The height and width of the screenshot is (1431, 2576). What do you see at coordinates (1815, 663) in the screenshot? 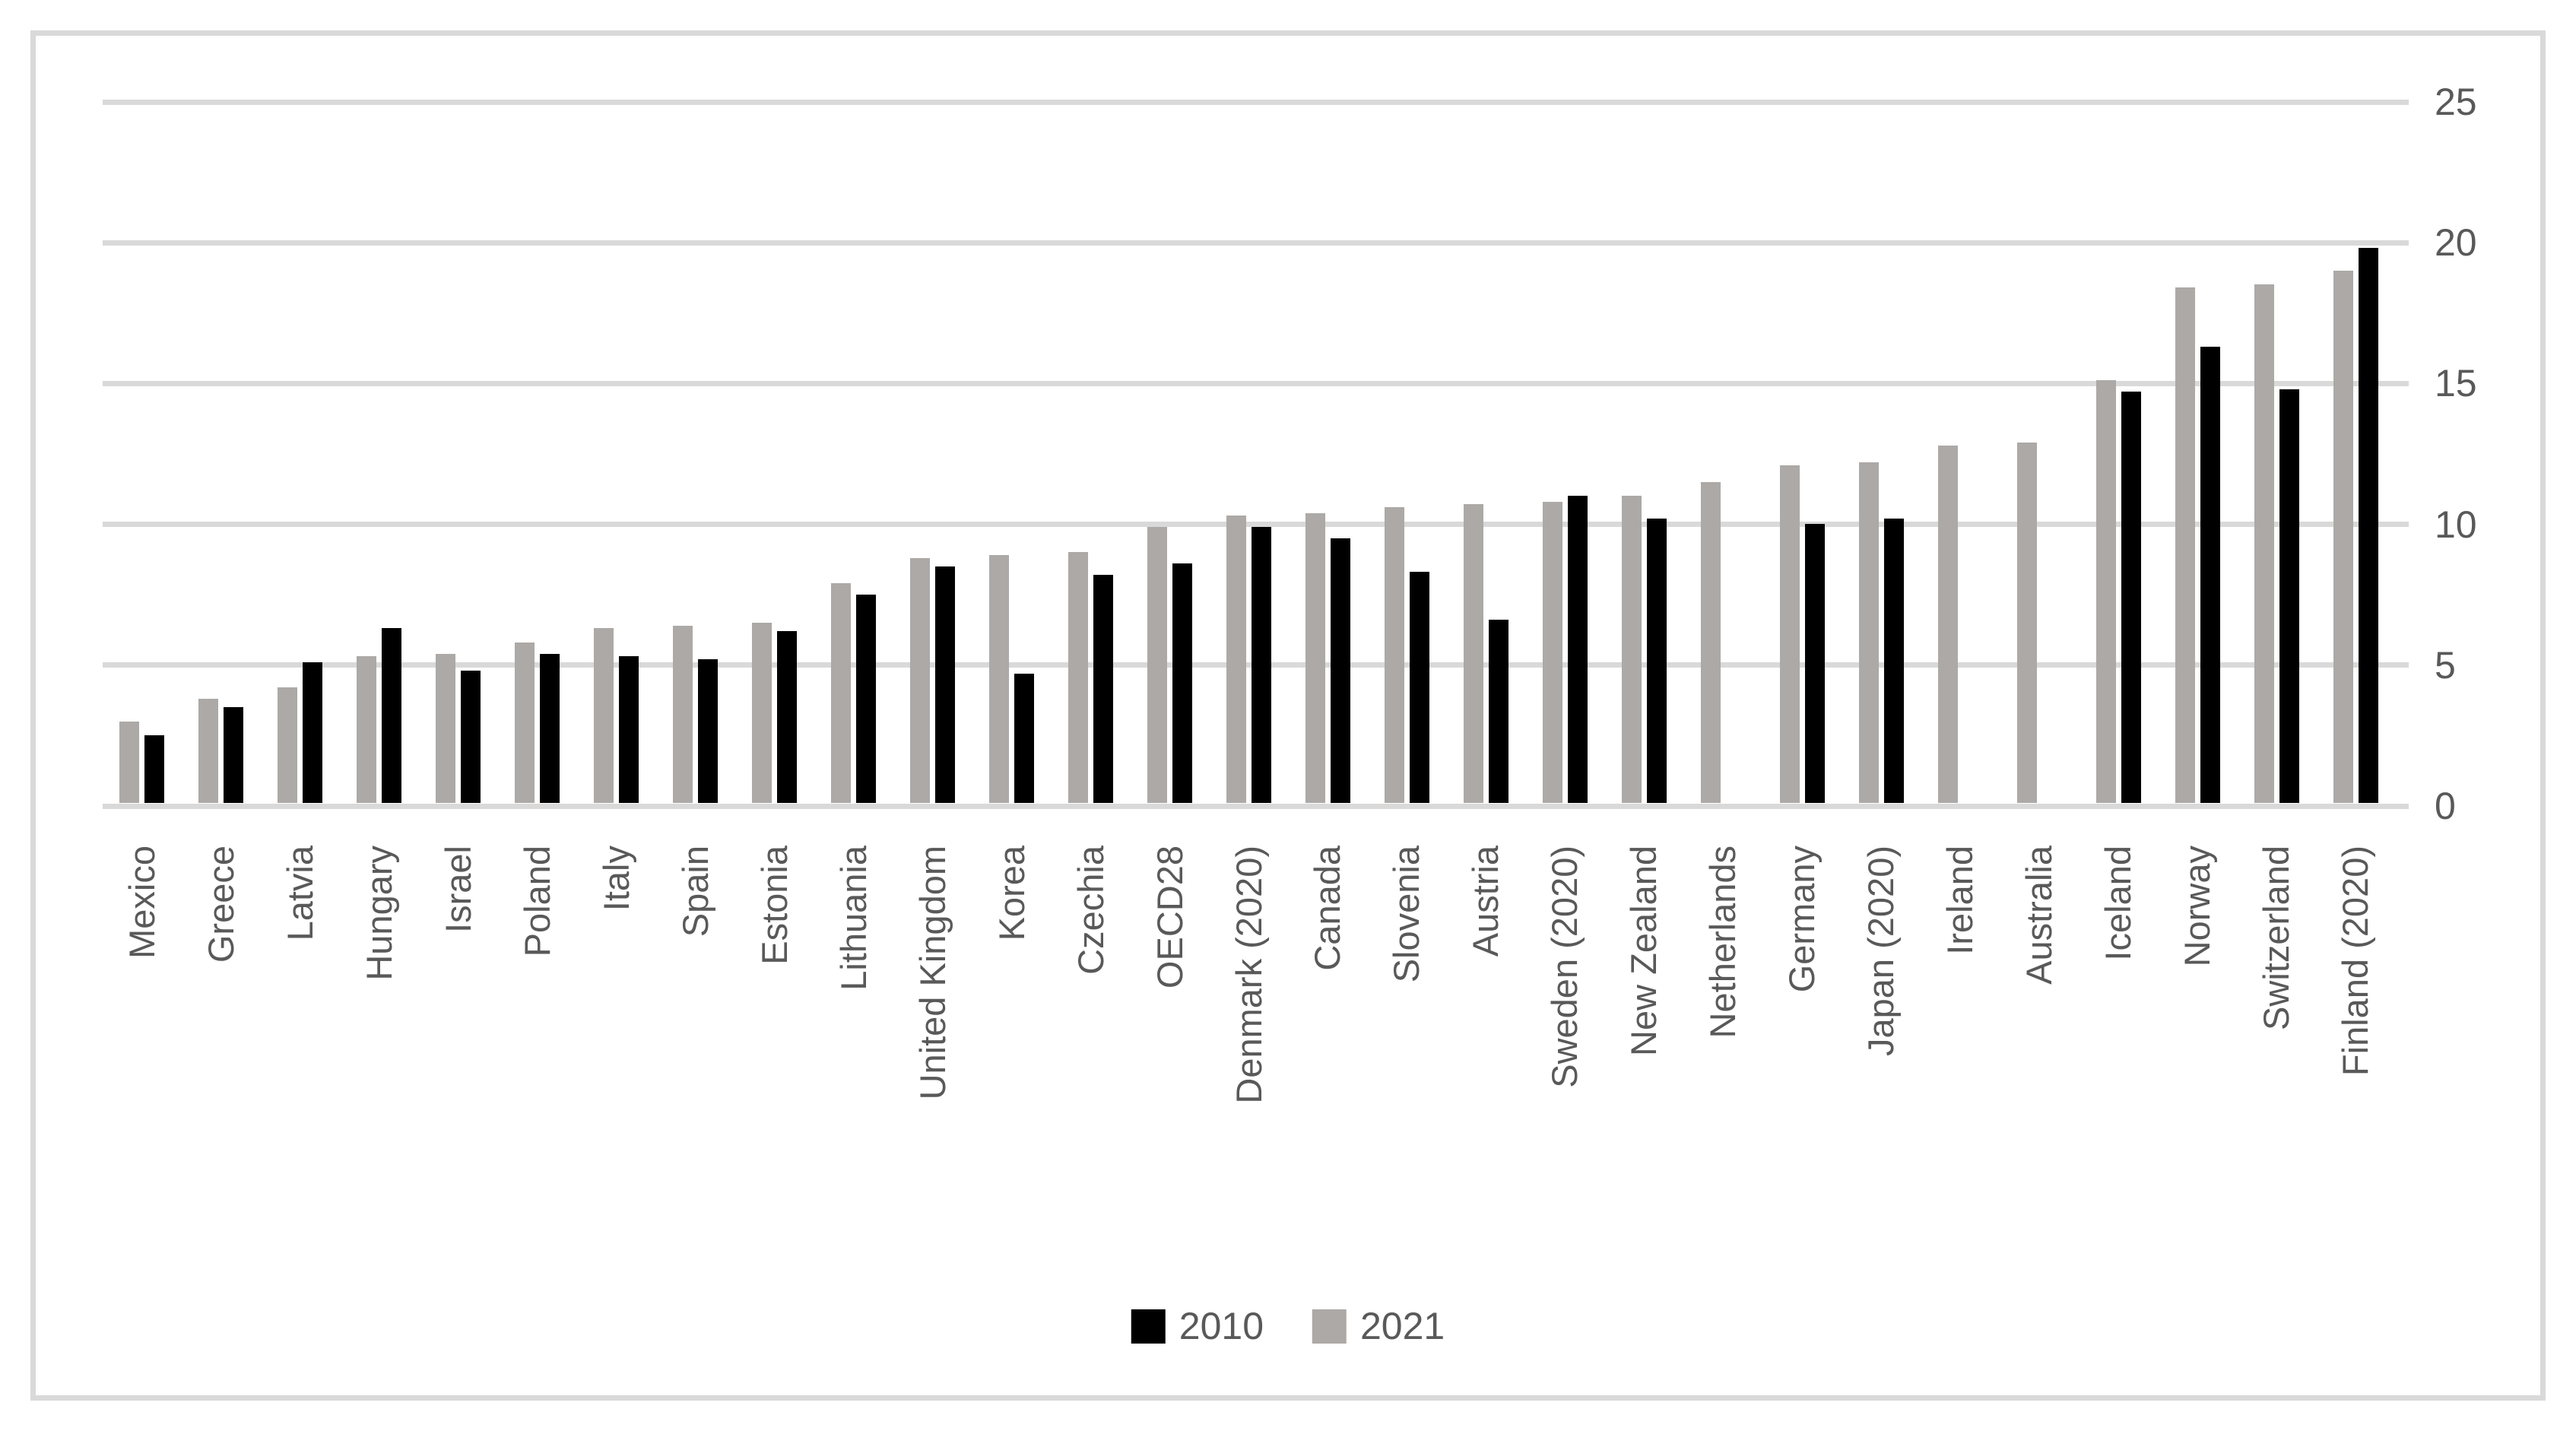
I see `bar-2010-germany` at bounding box center [1815, 663].